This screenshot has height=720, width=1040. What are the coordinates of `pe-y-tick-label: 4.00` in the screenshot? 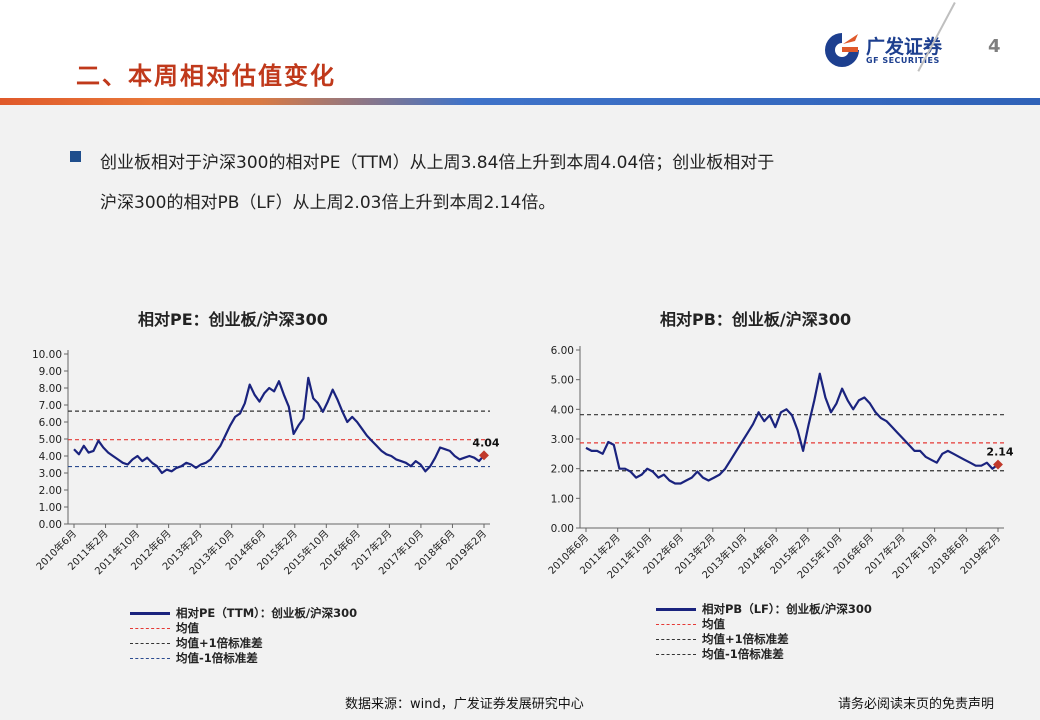 It's located at (50, 457).